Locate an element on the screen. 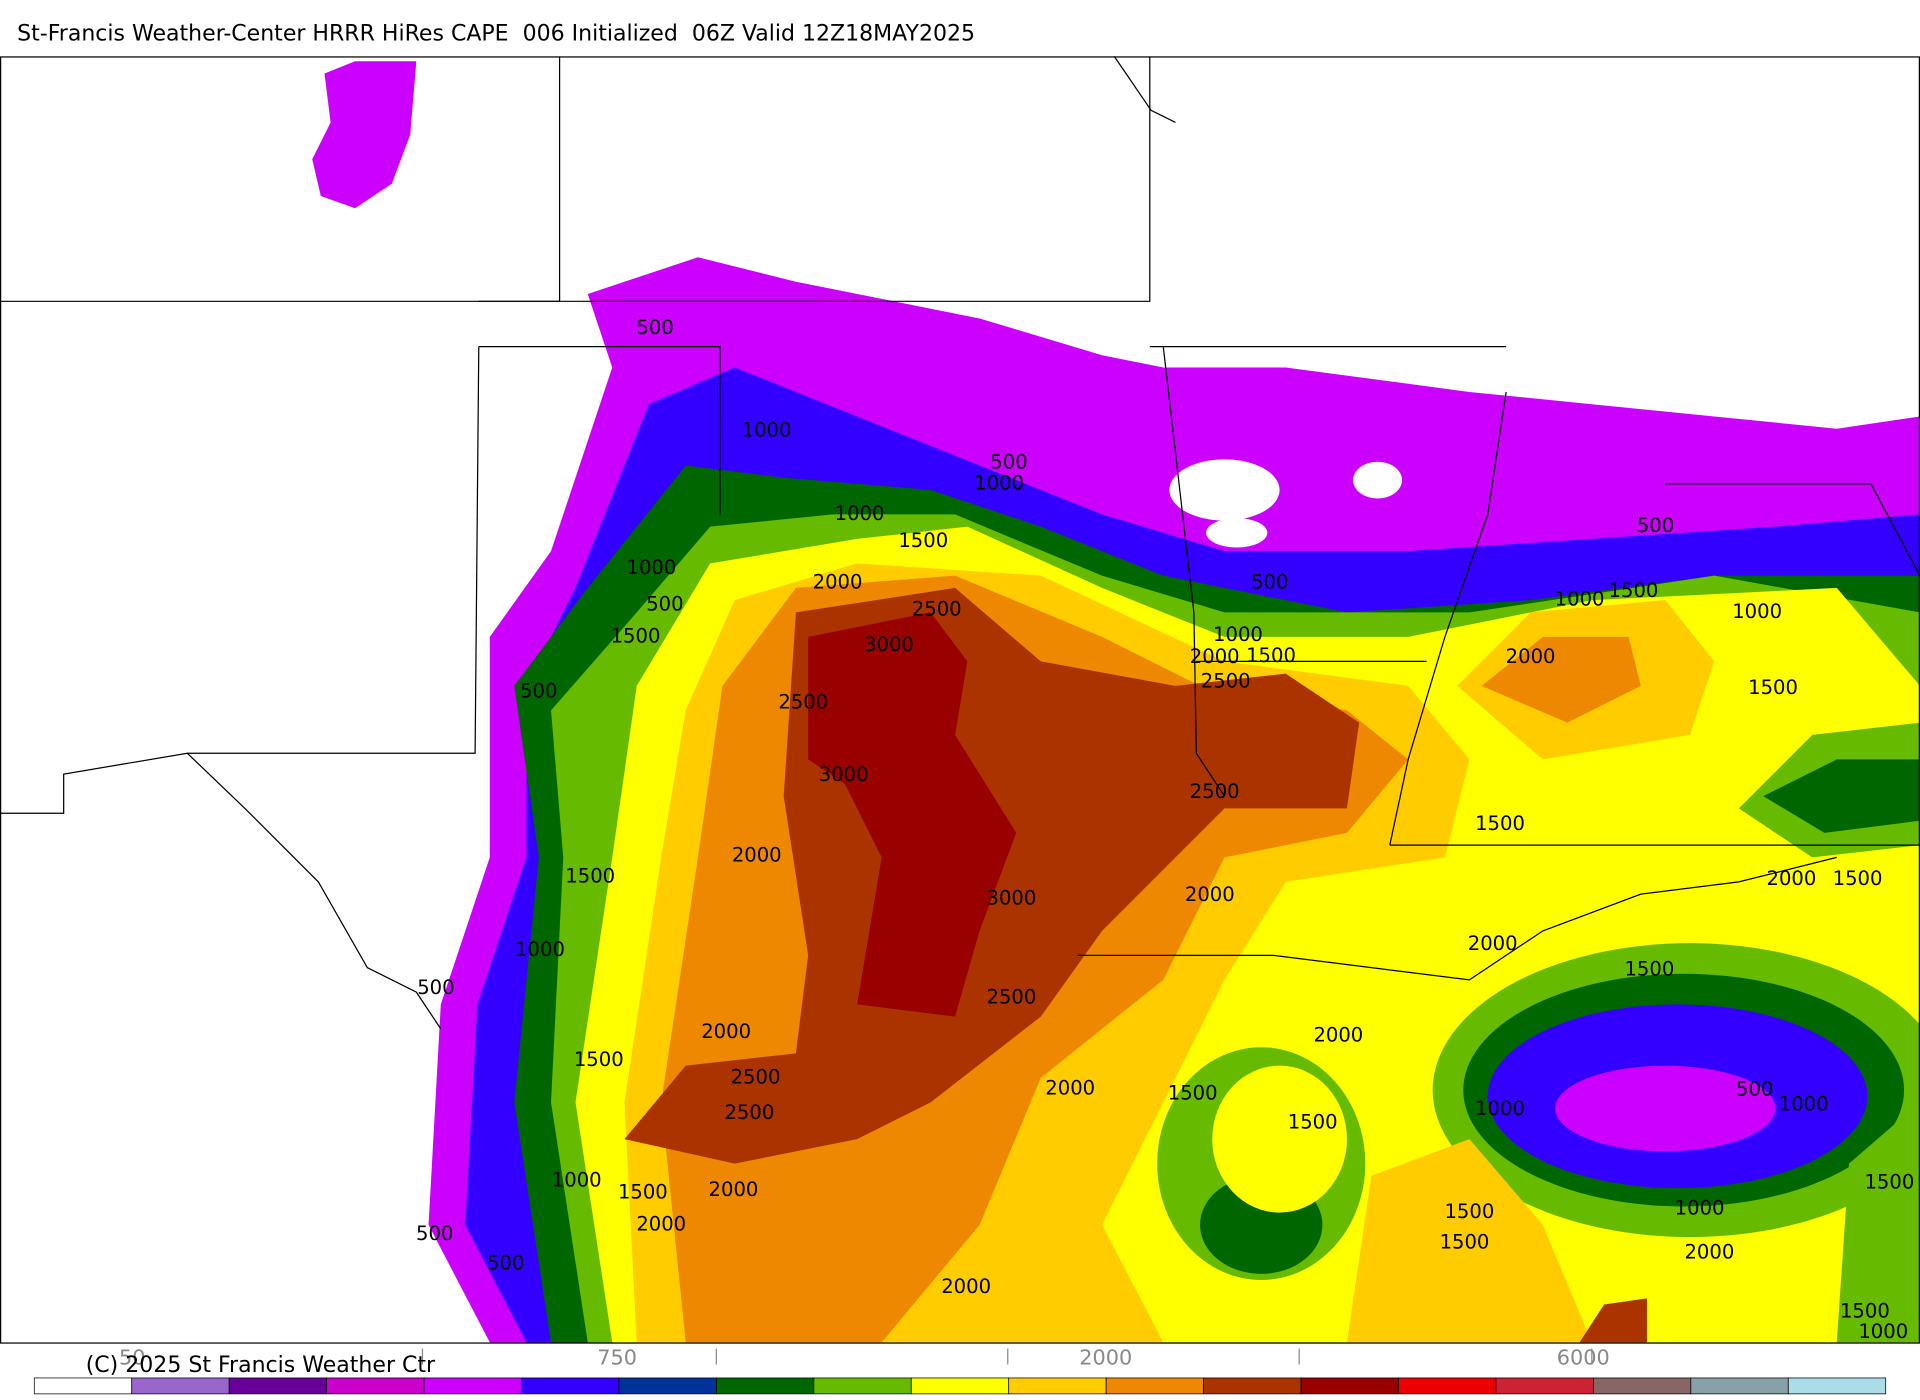  colorbar: 50 750 2000 6000 is located at coordinates (960, 1370).